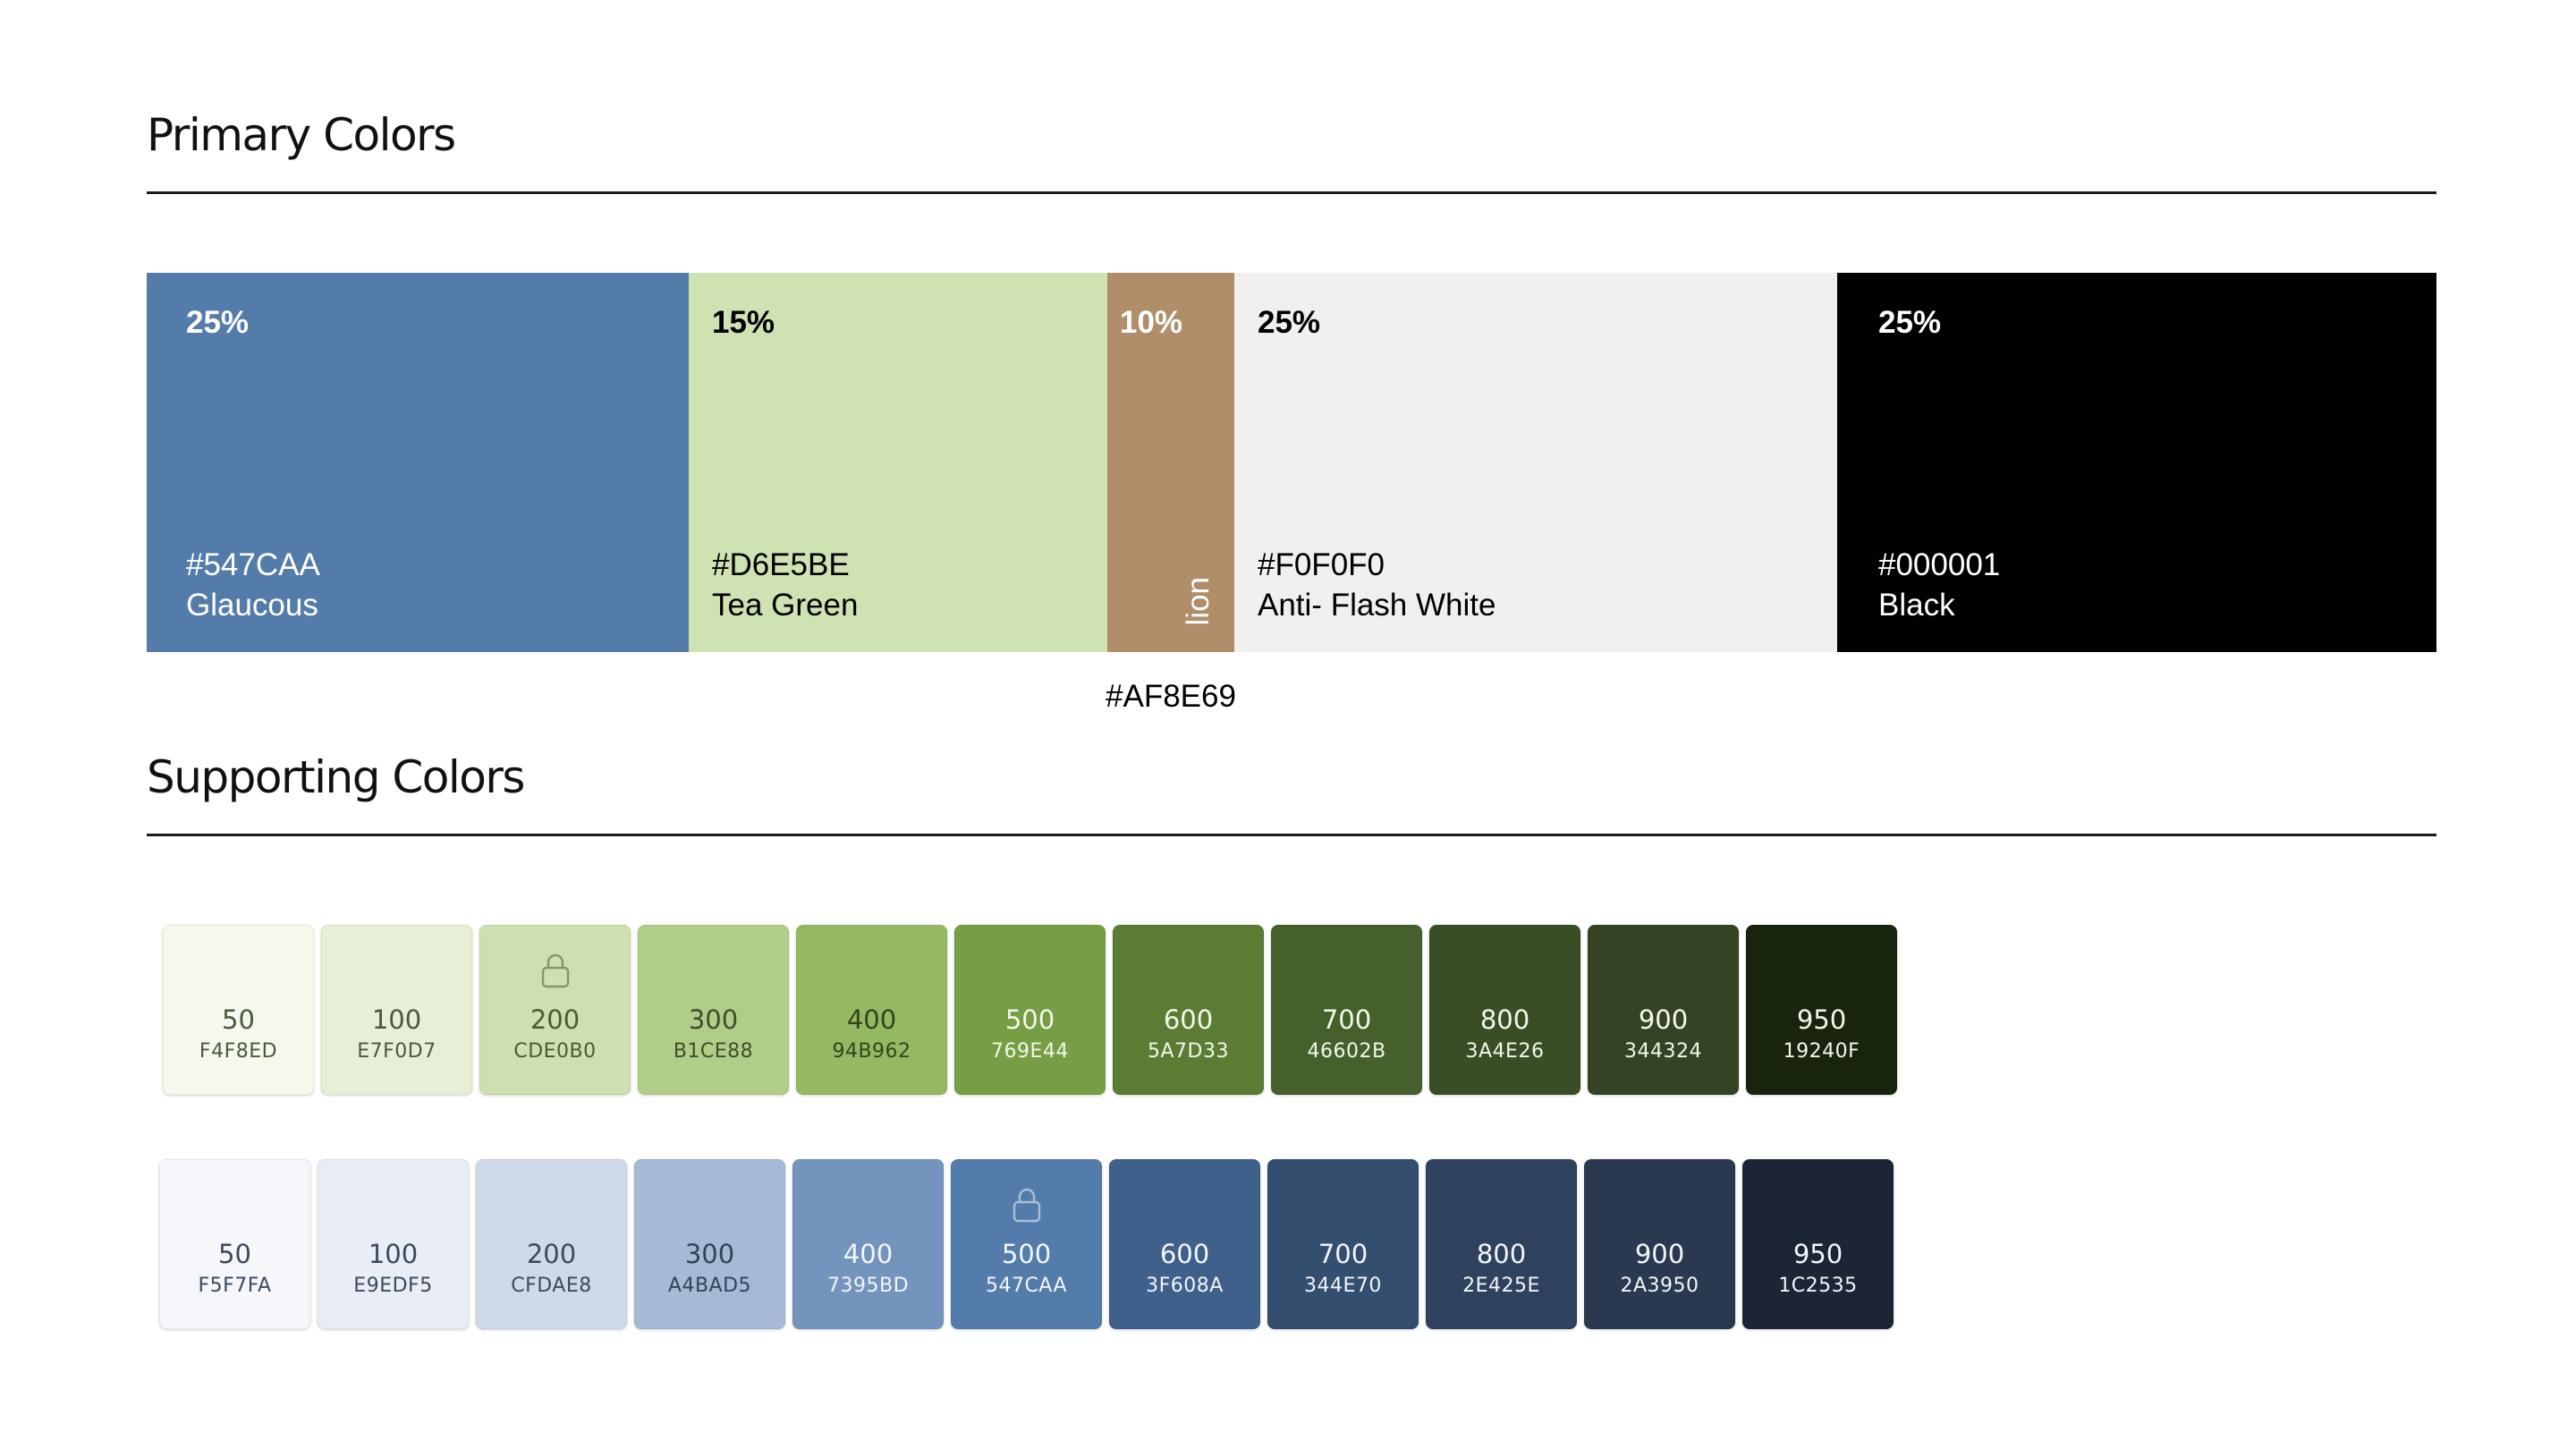 The width and height of the screenshot is (2576, 1449). I want to click on primary-colors-title: Primary Colors, so click(301, 135).